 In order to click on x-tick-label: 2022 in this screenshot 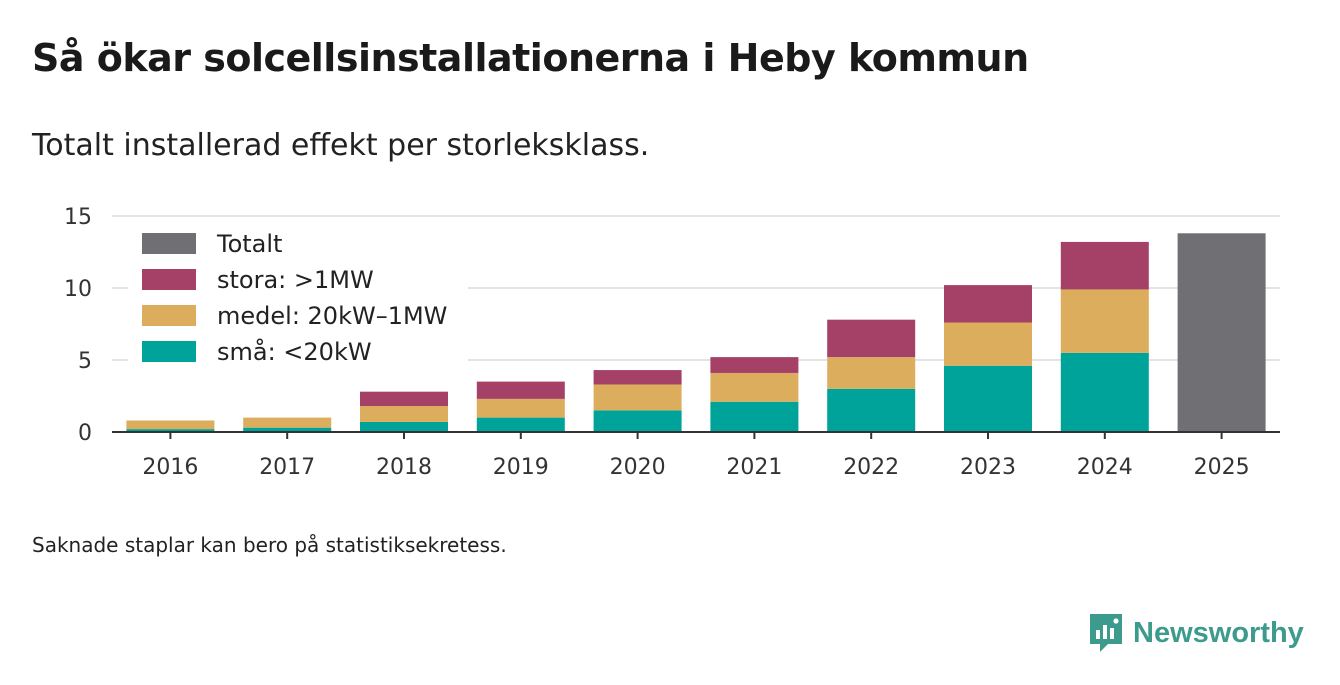, I will do `click(871, 467)`.